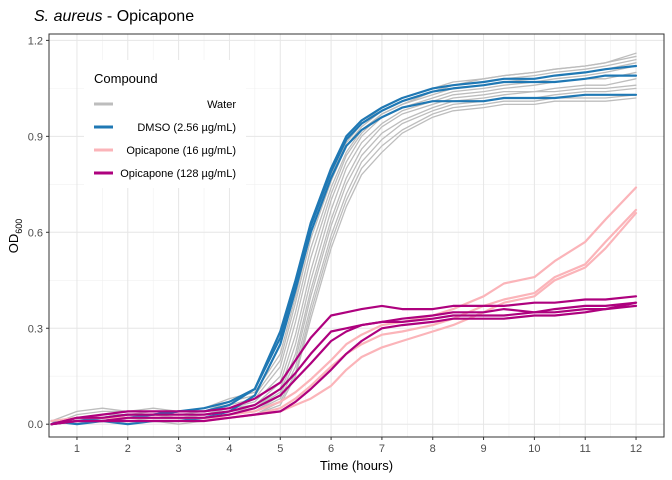 Image resolution: width=672 pixels, height=480 pixels. What do you see at coordinates (13, 244) in the screenshot?
I see `y-axis-title-main: OD` at bounding box center [13, 244].